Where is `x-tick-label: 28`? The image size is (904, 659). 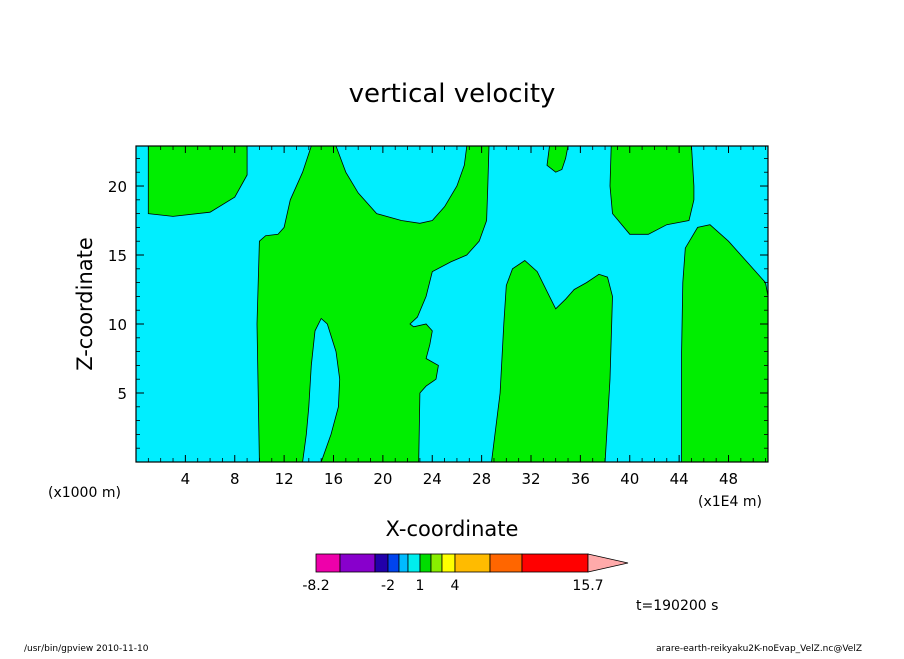 x-tick-label: 28 is located at coordinates (481, 479).